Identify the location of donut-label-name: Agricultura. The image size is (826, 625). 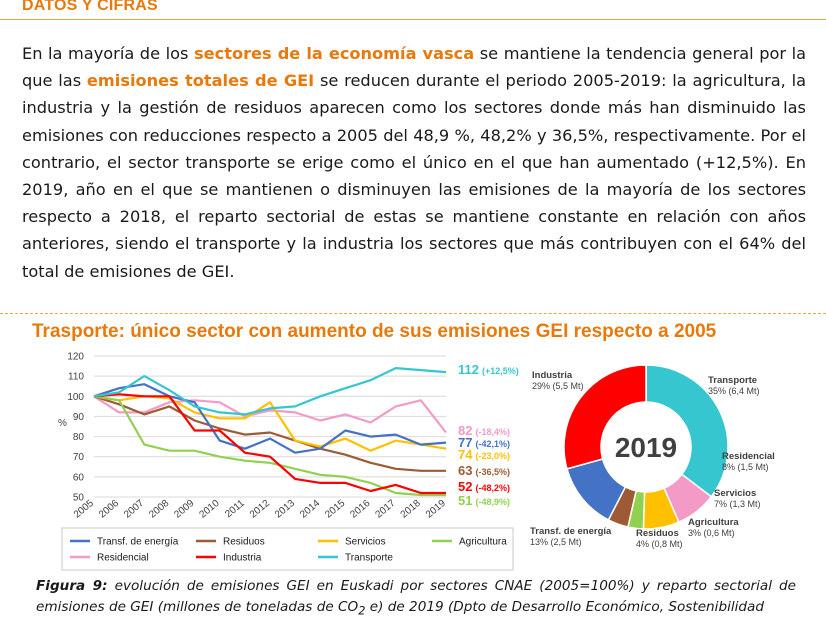
(713, 522).